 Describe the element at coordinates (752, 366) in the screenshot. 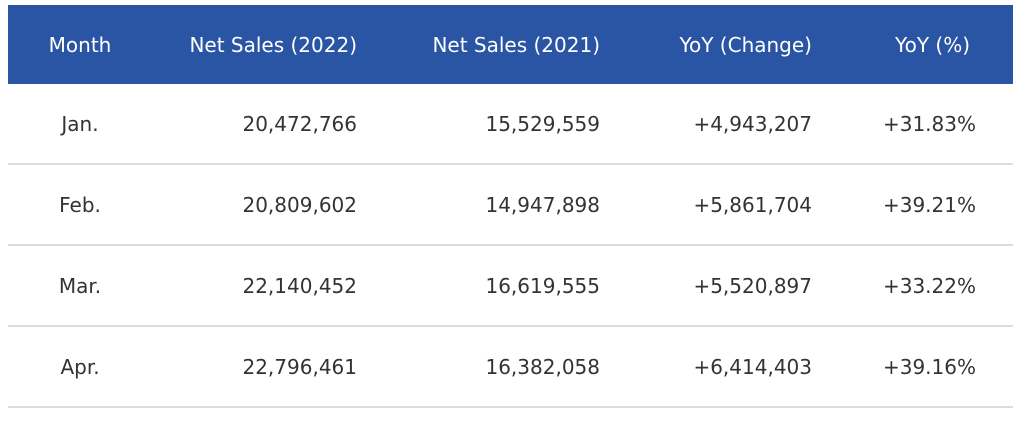

I see `cell-yoy-change: +6,414,403` at that location.